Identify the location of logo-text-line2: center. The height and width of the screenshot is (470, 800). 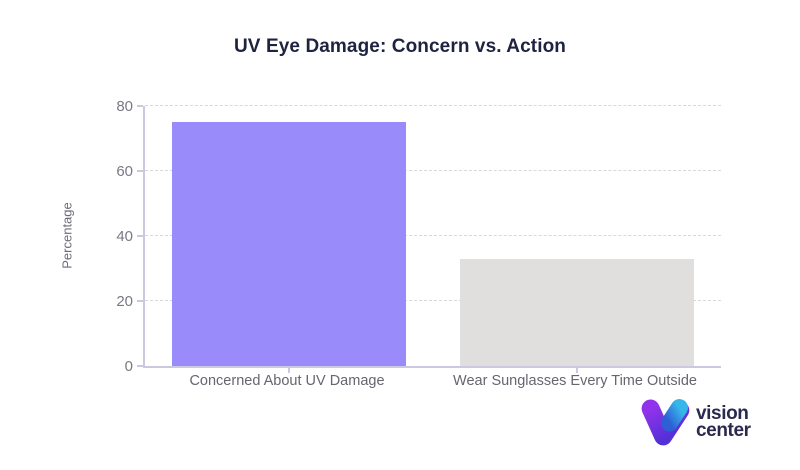
(723, 430).